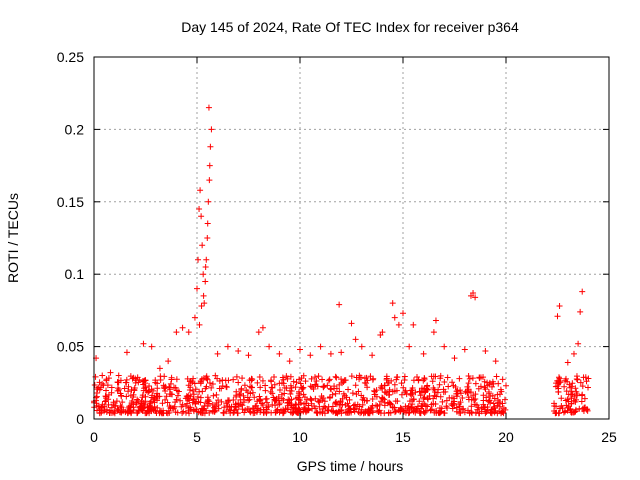 This screenshot has height=480, width=640. What do you see at coordinates (70, 202) in the screenshot?
I see `y-tick-label: 0.15` at bounding box center [70, 202].